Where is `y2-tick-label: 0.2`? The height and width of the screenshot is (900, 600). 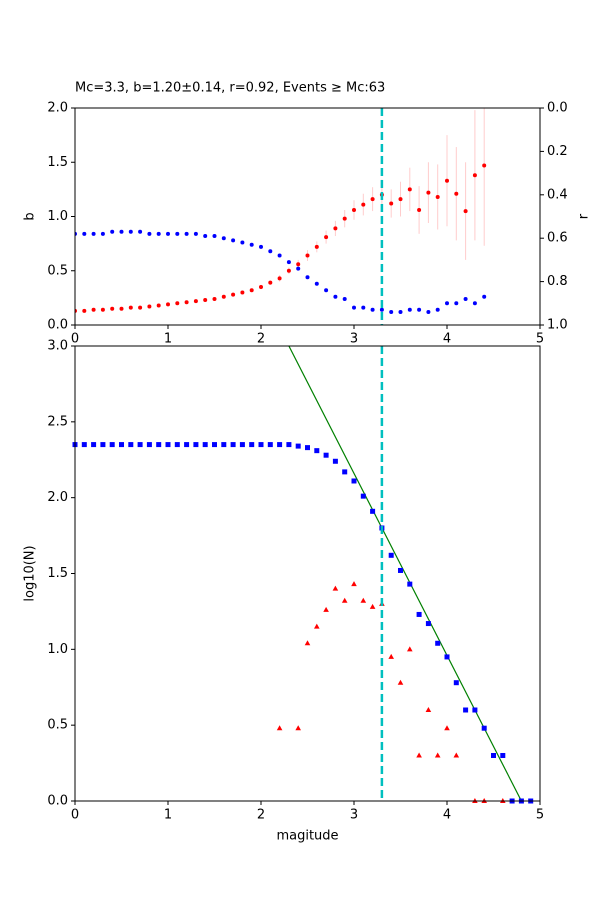
y2-tick-label: 0.2 is located at coordinates (557, 151).